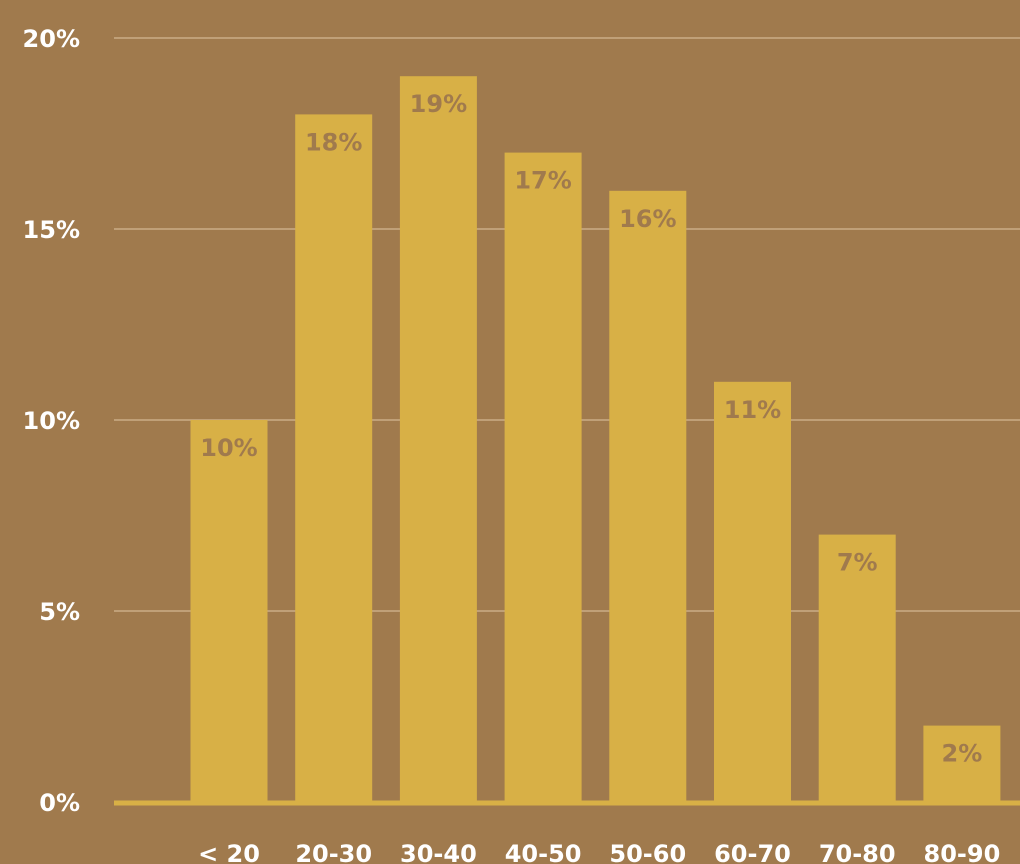  What do you see at coordinates (542, 181) in the screenshot?
I see `data-label: 17%` at bounding box center [542, 181].